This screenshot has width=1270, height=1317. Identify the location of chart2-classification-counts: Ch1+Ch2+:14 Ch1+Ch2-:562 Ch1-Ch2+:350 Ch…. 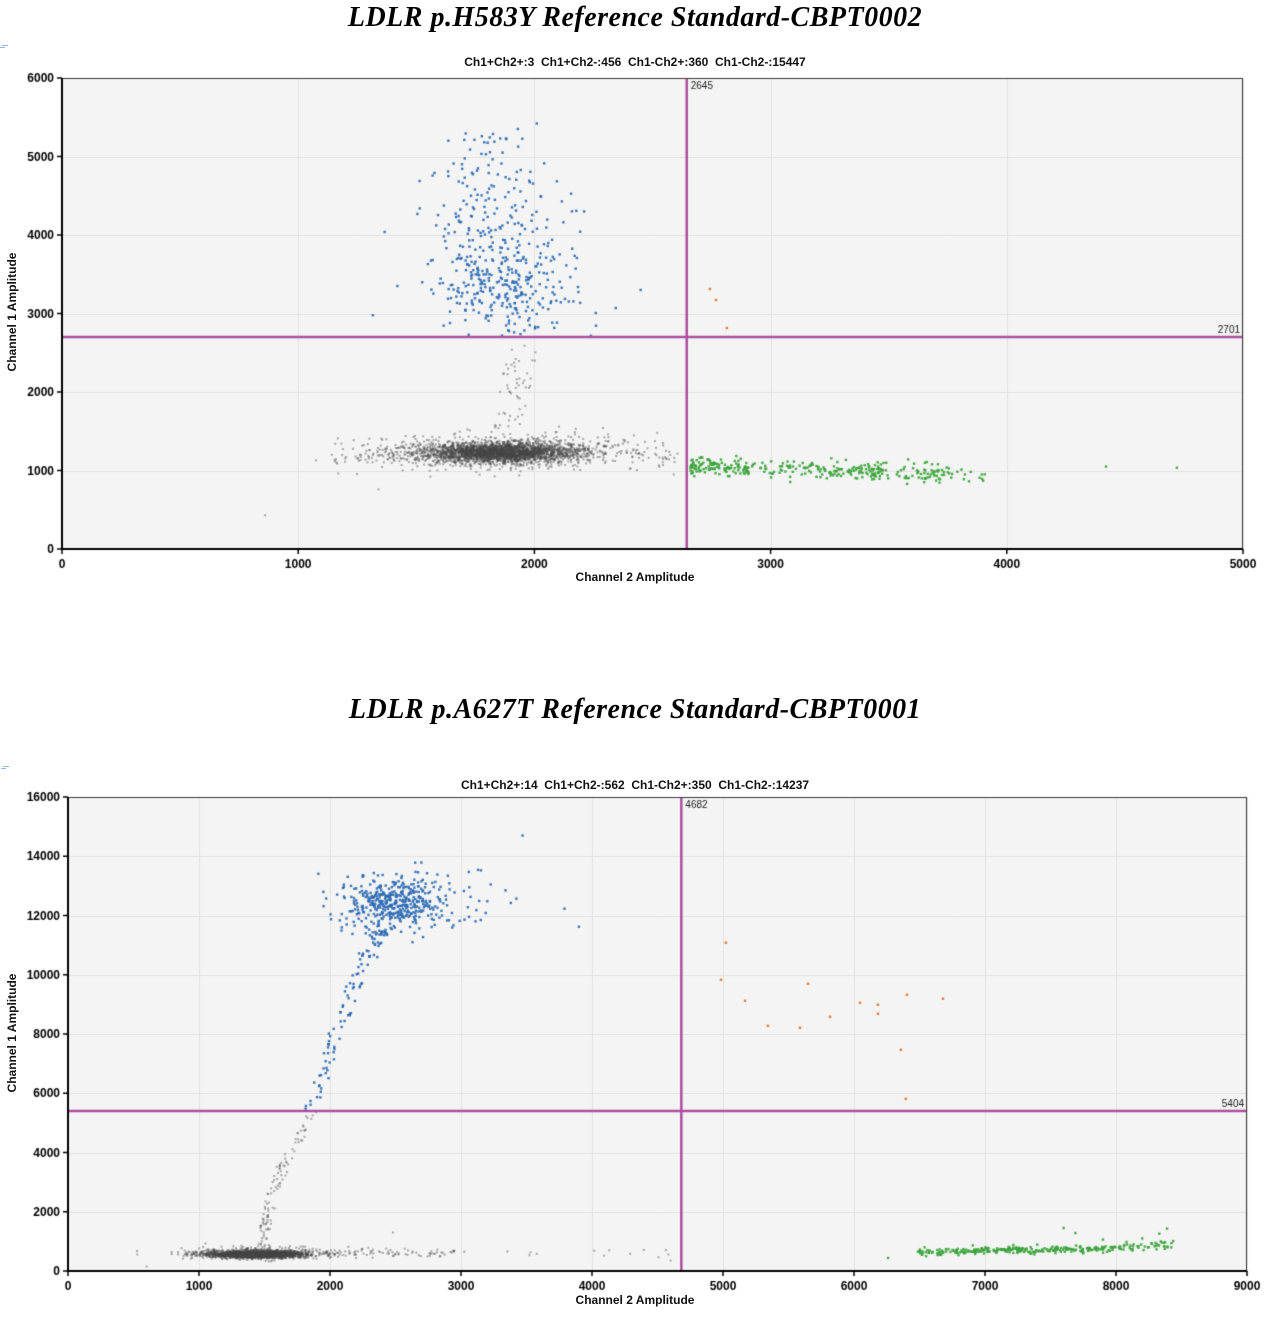
(635, 785).